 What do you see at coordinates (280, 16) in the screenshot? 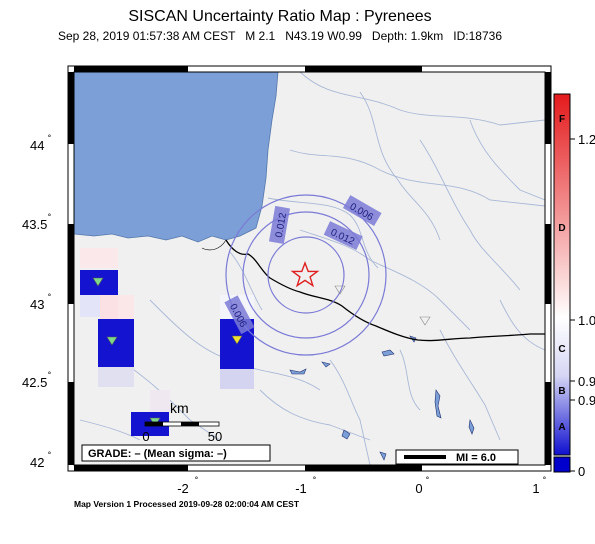
I see `map-title: SISCAN Uncertainty Ratio Map : Pyrenees` at bounding box center [280, 16].